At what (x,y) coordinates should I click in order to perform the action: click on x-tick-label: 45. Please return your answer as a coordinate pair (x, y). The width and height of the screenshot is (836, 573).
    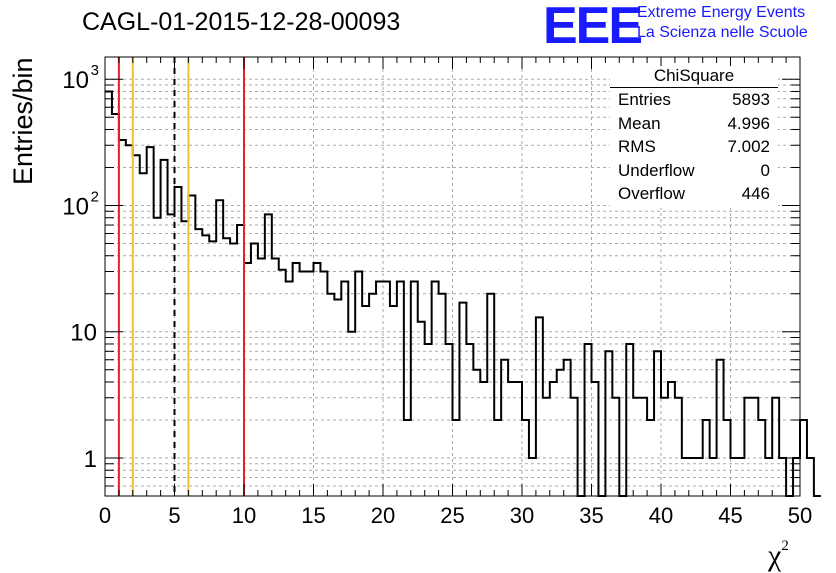
    Looking at the image, I should click on (730, 515).